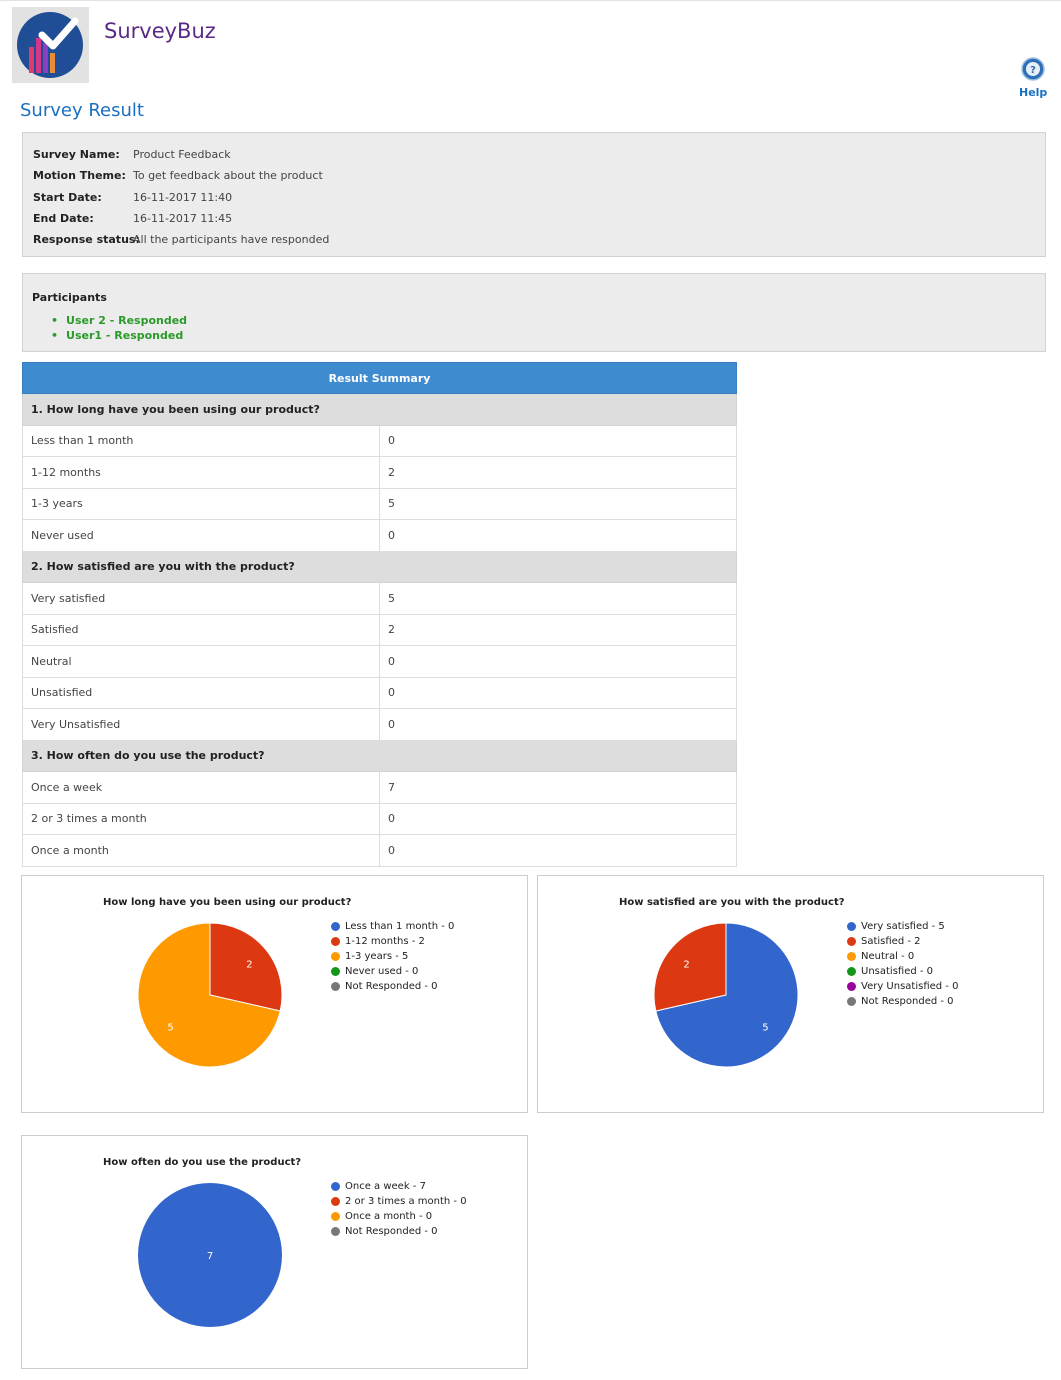 Image resolution: width=1061 pixels, height=1380 pixels. Describe the element at coordinates (63, 219) in the screenshot. I see `end-date-label: End Date:` at that location.